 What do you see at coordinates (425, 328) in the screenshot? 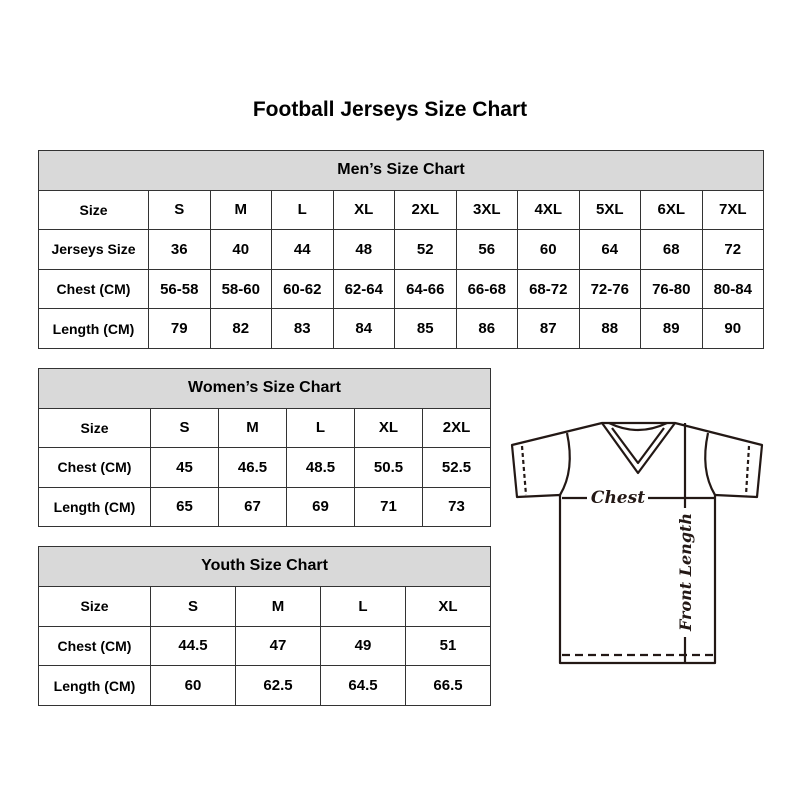
I see `table-cell: 85` at bounding box center [425, 328].